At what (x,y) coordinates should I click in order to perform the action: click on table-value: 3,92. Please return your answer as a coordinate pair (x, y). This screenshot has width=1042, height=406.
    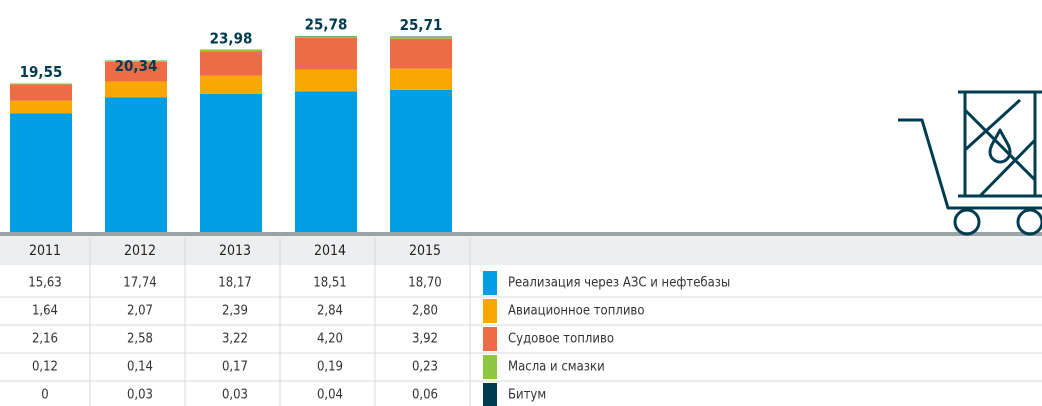
    Looking at the image, I should click on (425, 339).